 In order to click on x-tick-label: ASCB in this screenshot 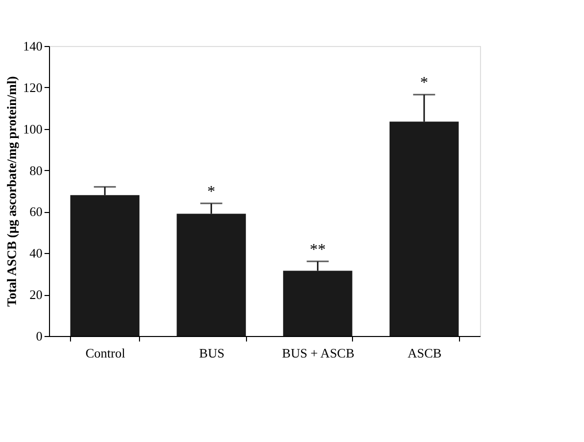, I will do `click(425, 353)`.